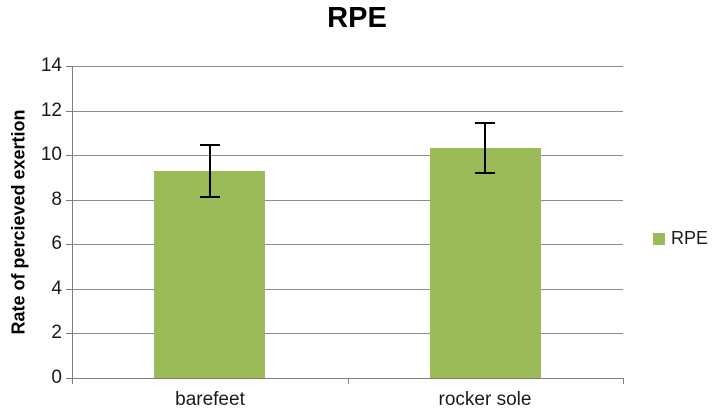 This screenshot has height=419, width=714. I want to click on bar-rocker-sole, so click(485, 263).